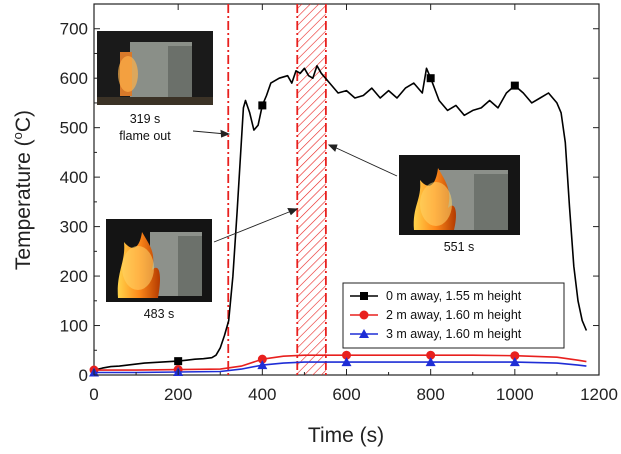  What do you see at coordinates (74, 227) in the screenshot?
I see `y-tick-label-3: 300` at bounding box center [74, 227].